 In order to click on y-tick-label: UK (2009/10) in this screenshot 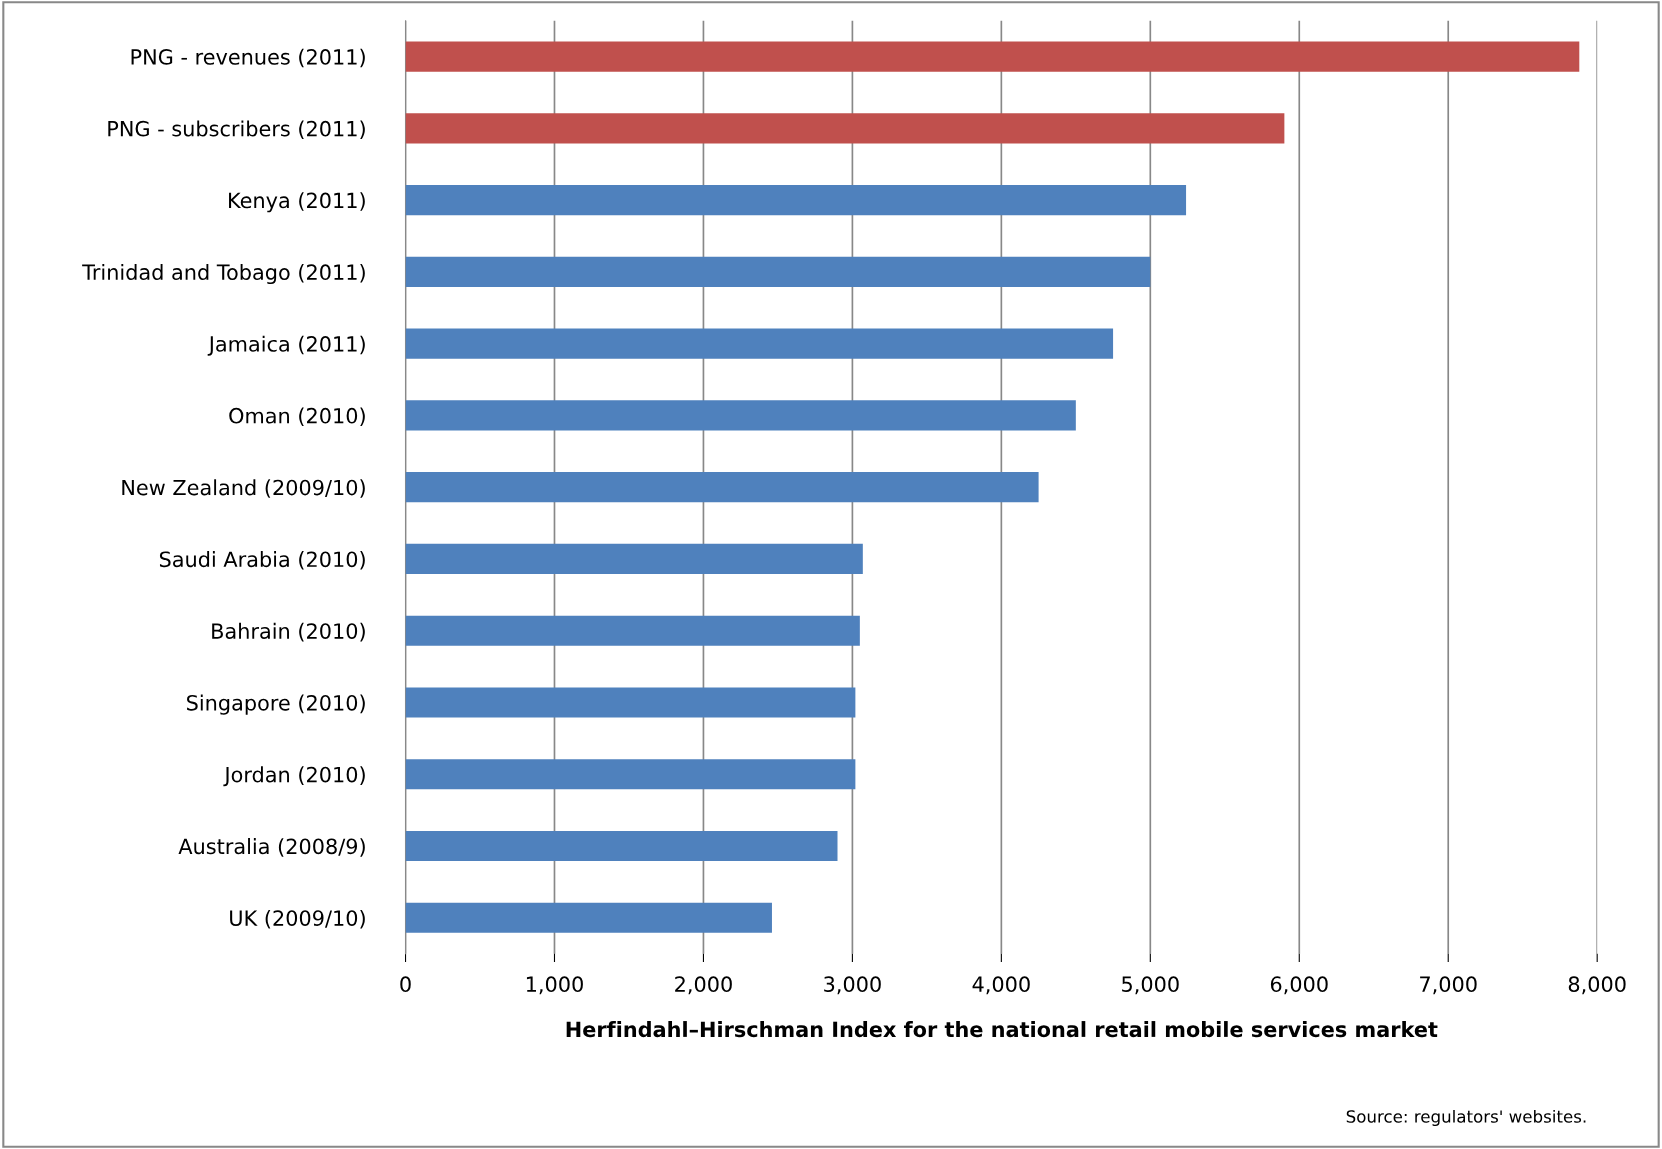, I will do `click(297, 919)`.